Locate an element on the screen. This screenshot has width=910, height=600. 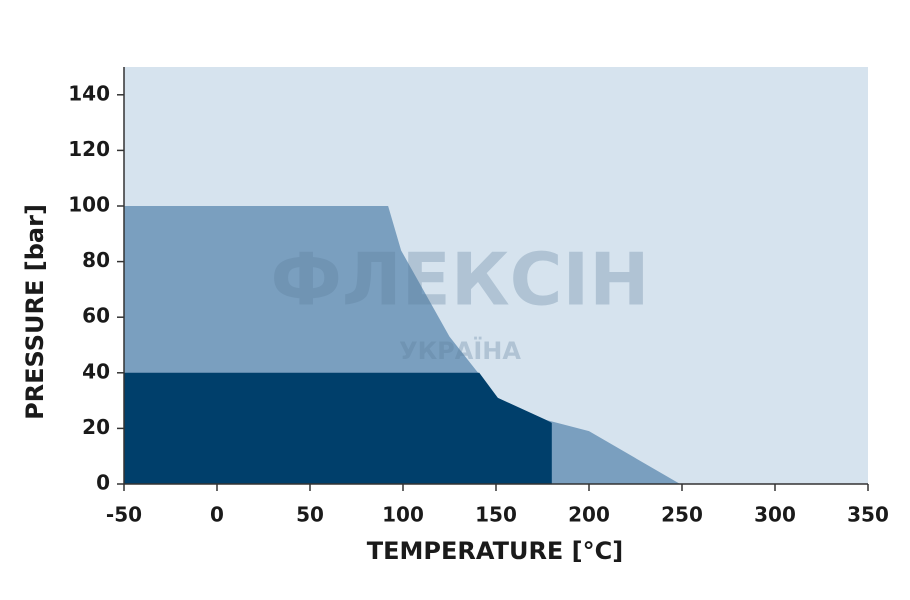
watermark: УКРАЇНА is located at coordinates (460, 350).